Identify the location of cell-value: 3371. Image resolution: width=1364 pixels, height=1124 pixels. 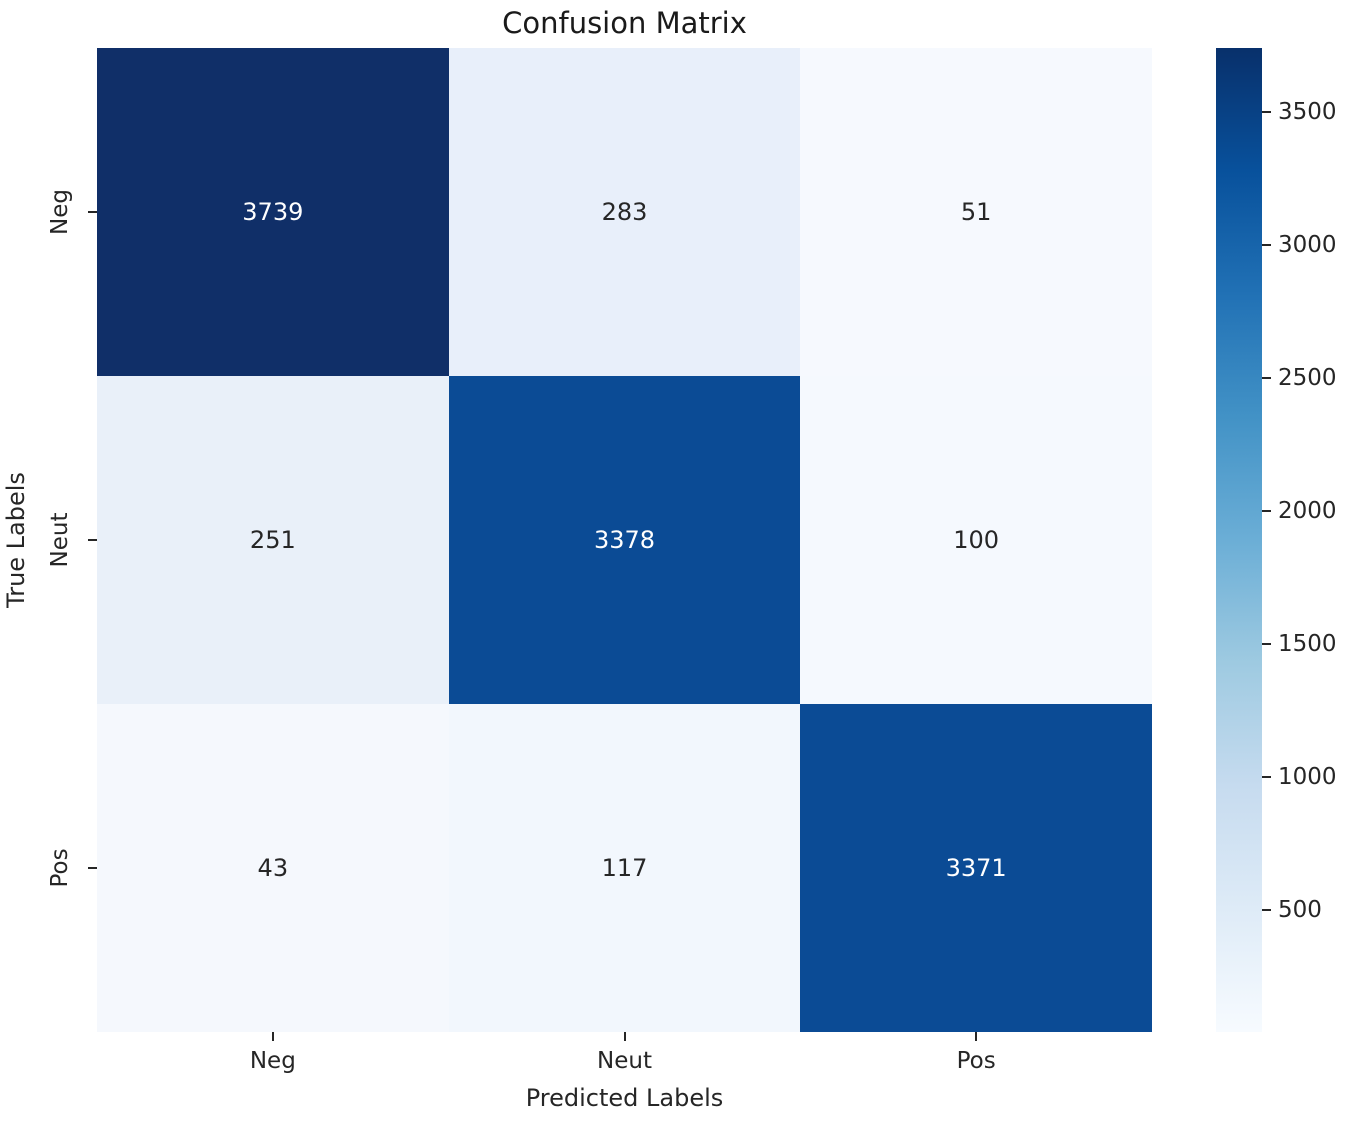
(976, 868).